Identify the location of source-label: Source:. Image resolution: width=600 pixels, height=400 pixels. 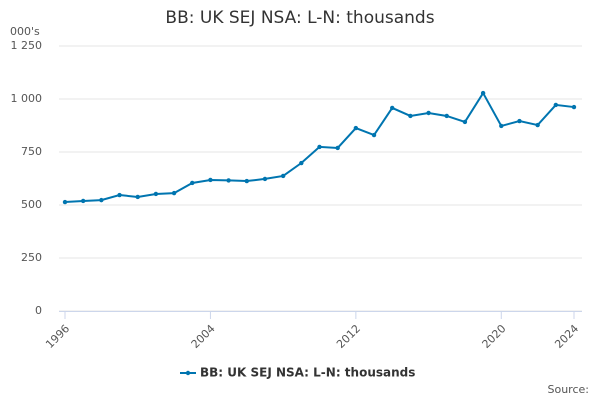
(569, 389).